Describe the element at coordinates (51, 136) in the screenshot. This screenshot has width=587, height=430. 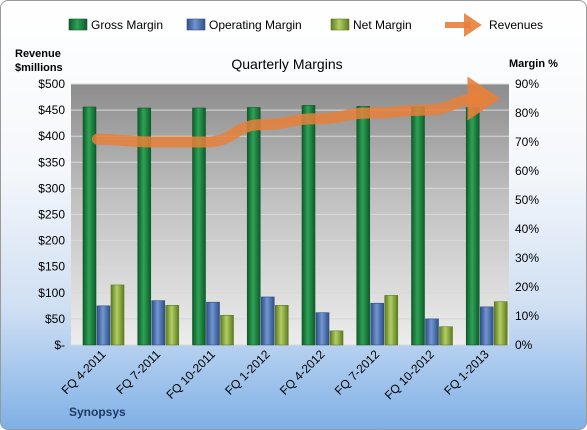
I see `left-tick-label: $400` at that location.